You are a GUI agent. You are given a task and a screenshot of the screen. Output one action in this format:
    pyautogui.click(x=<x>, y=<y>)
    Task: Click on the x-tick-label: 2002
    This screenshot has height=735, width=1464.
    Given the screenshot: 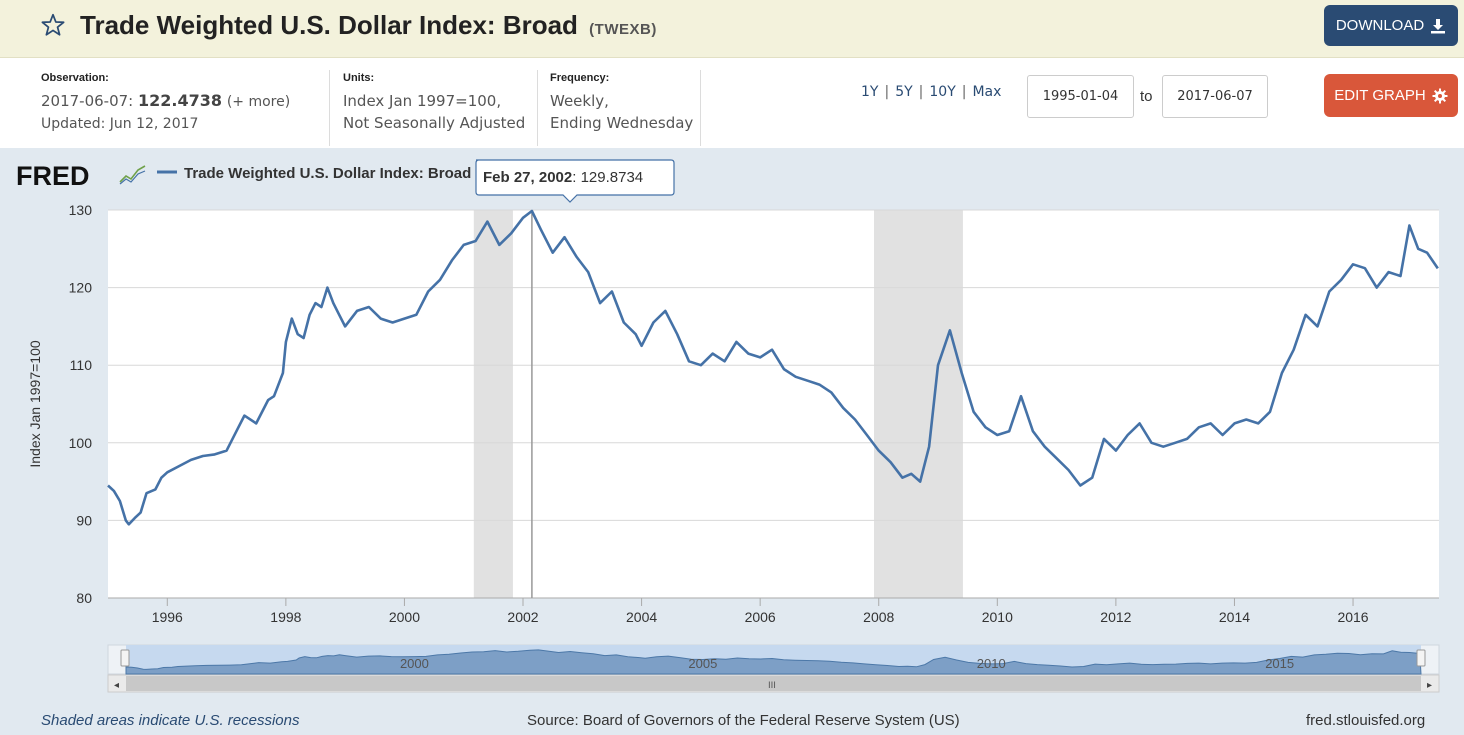 What is the action you would take?
    pyautogui.click(x=522, y=617)
    